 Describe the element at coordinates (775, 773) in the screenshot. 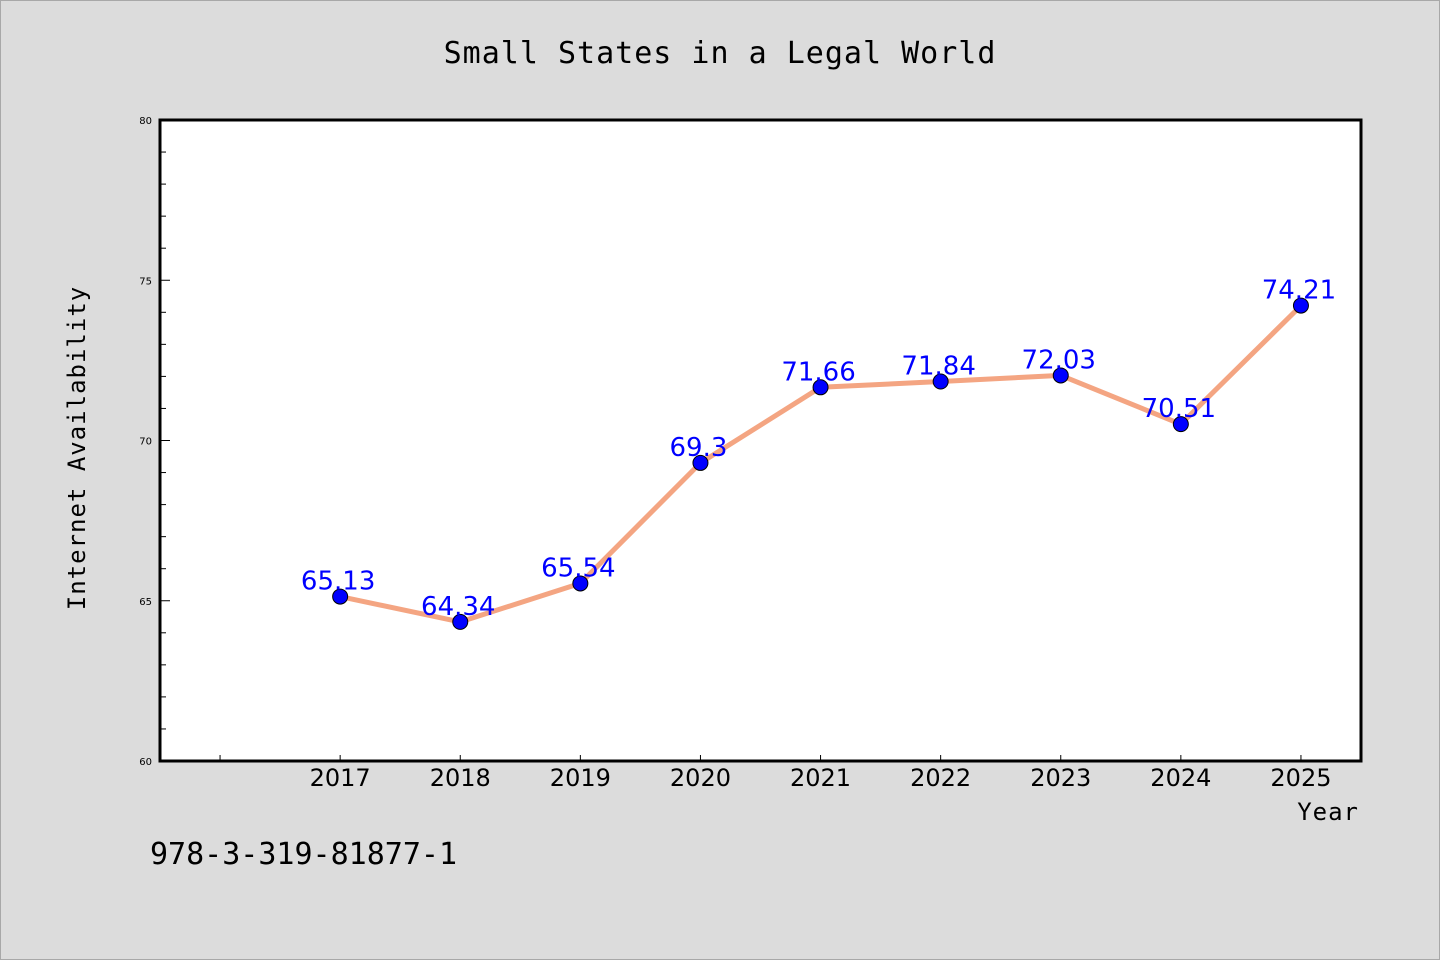

I see `x-axis: 2017 2018 2019 2020 2021 2022 2023 2024 2025` at that location.